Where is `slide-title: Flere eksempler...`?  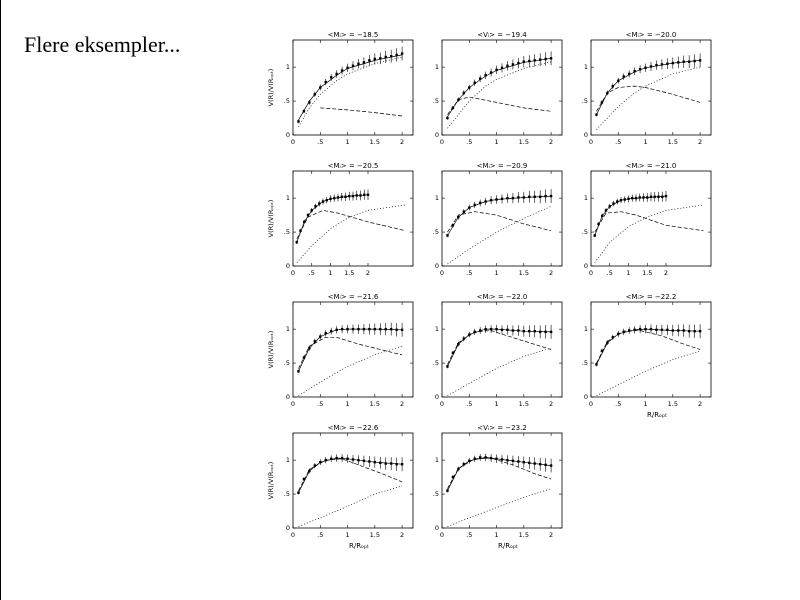
slide-title: Flere eksempler... is located at coordinates (102, 44).